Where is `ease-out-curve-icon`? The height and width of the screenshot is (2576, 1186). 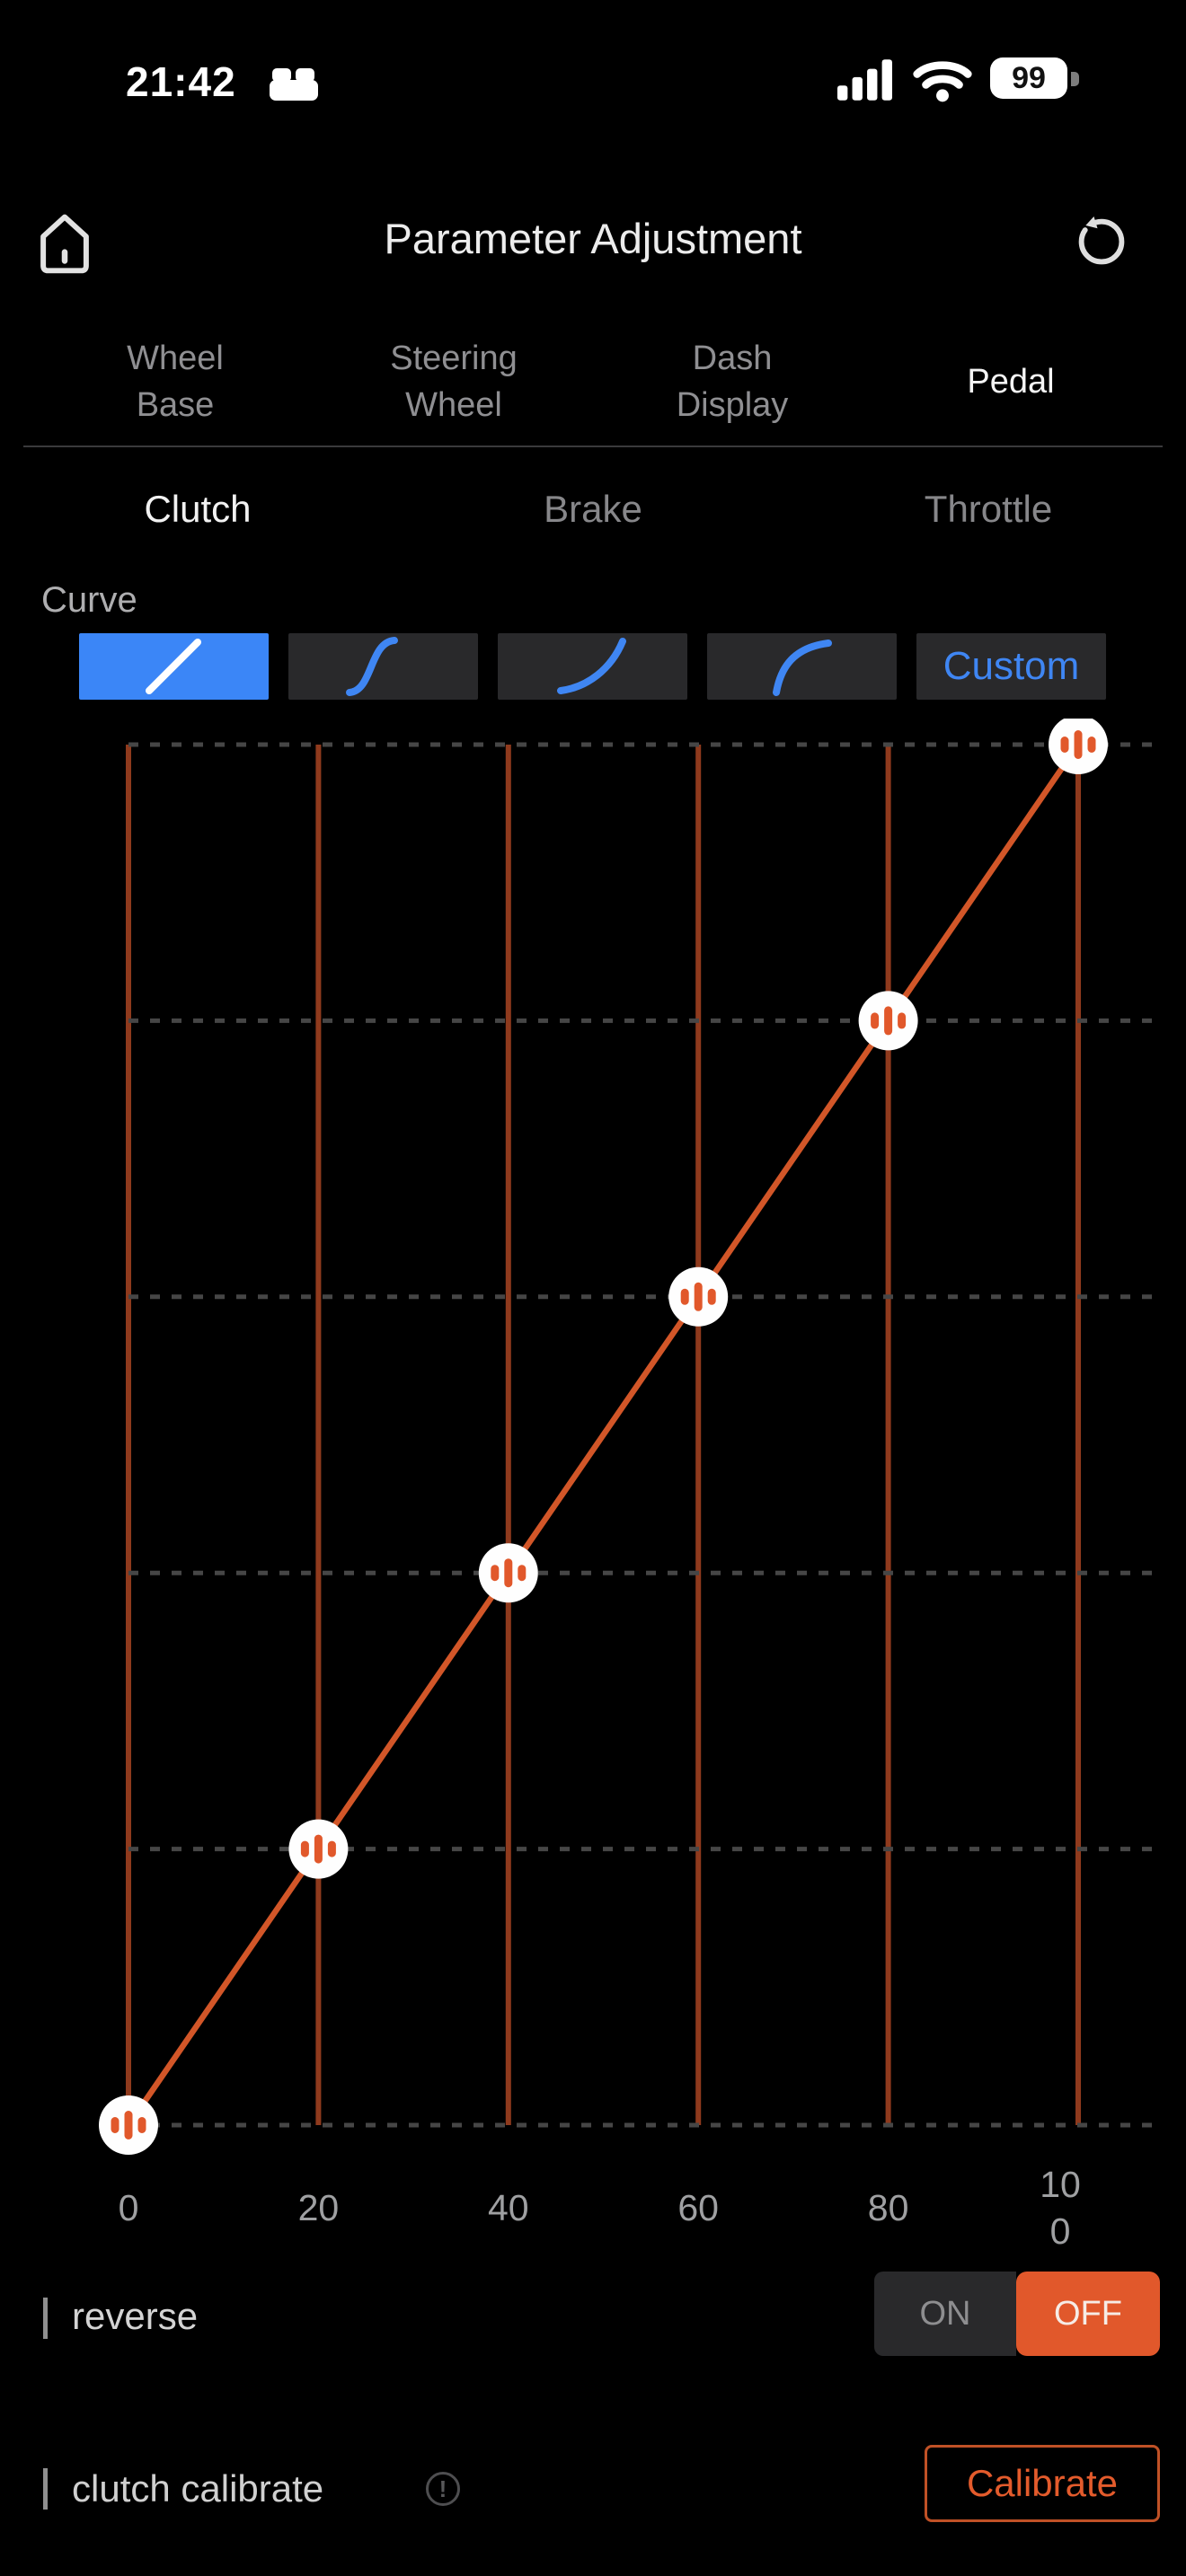
ease-out-curve-icon is located at coordinates (802, 668).